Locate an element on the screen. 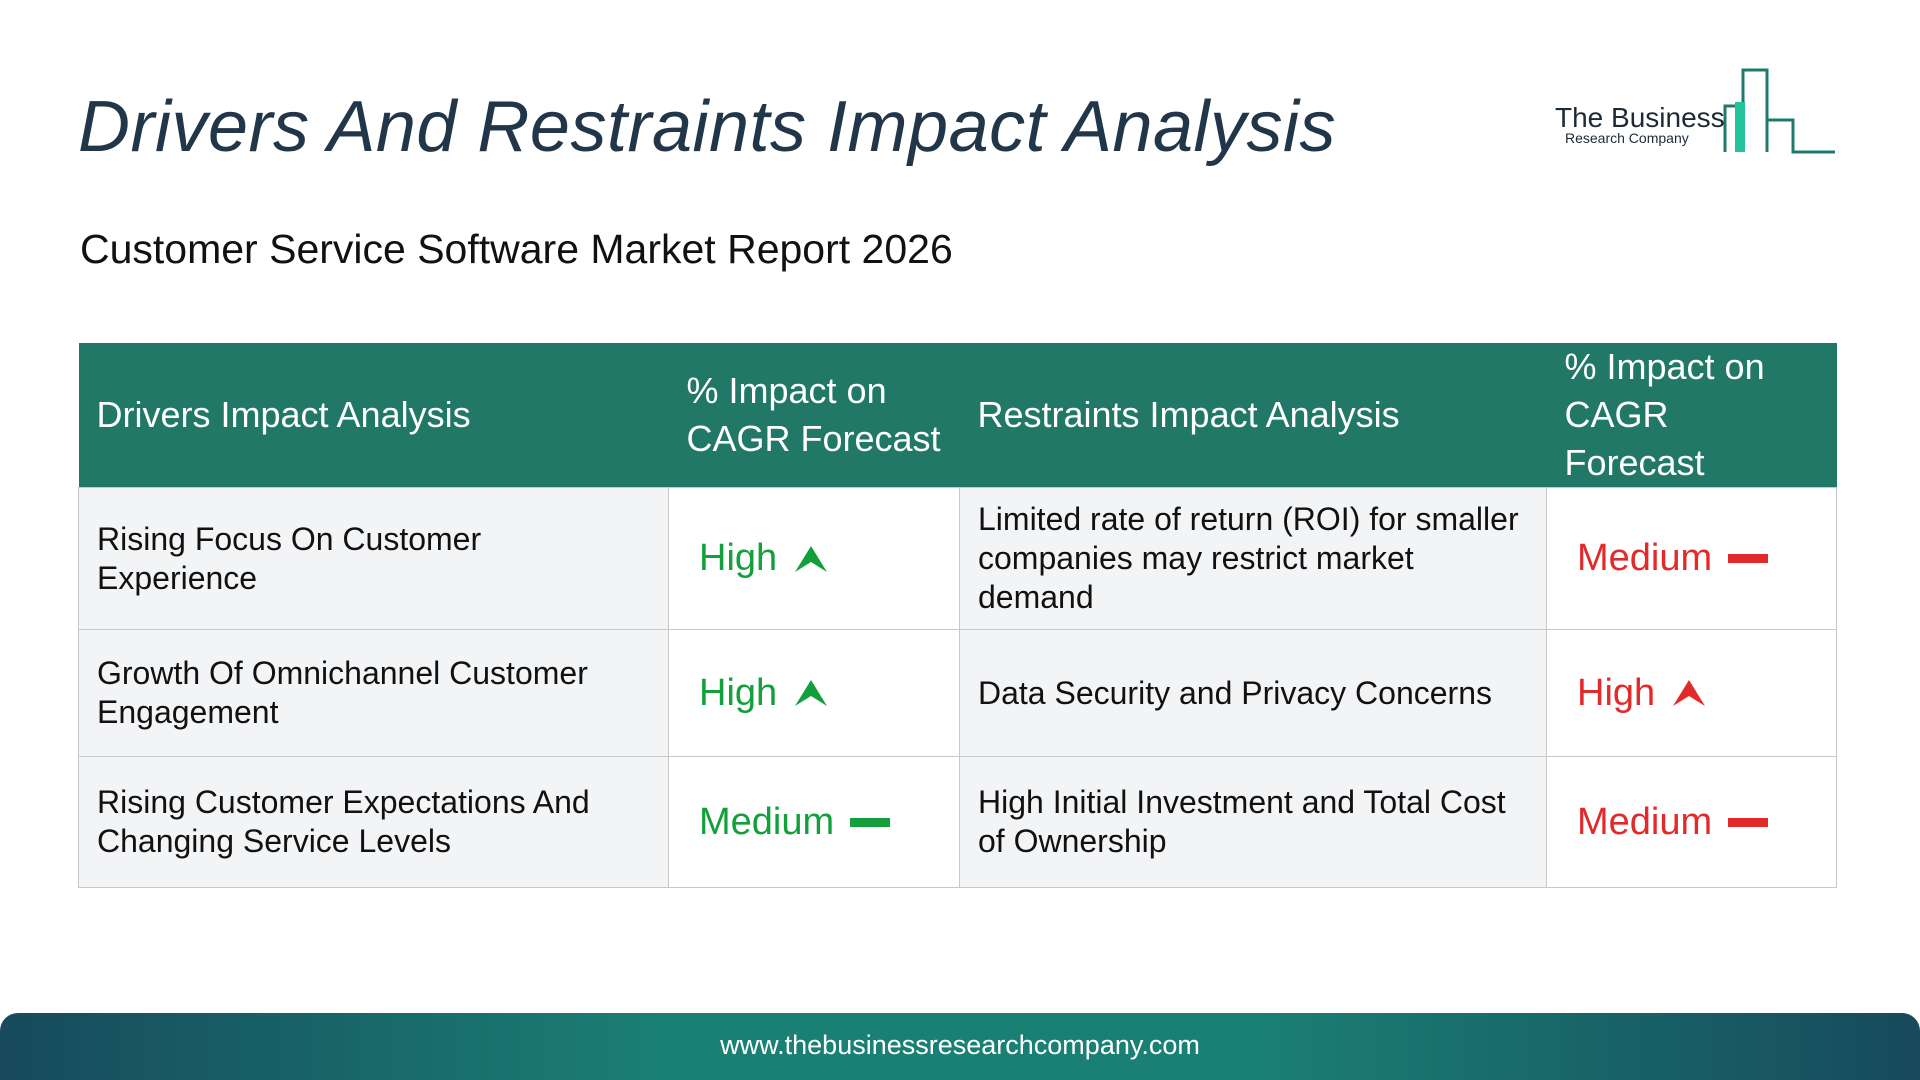  logo-bars-icon is located at coordinates (1779, 111).